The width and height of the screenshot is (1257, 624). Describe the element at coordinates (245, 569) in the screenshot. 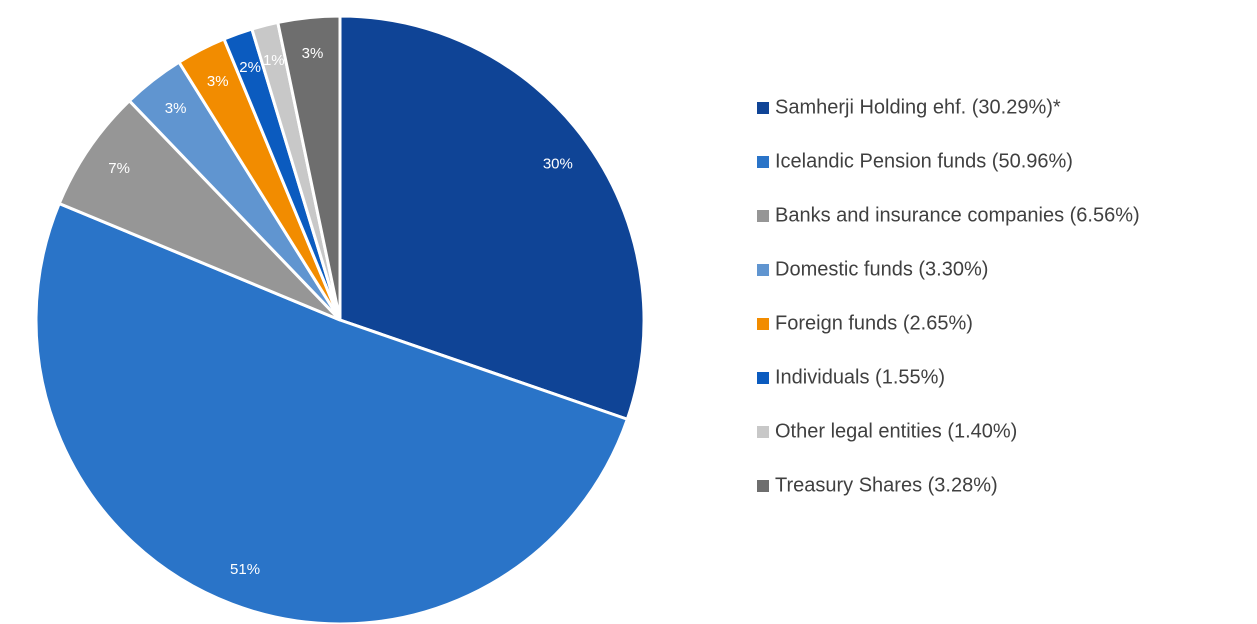

I see `data-label: 51%` at that location.